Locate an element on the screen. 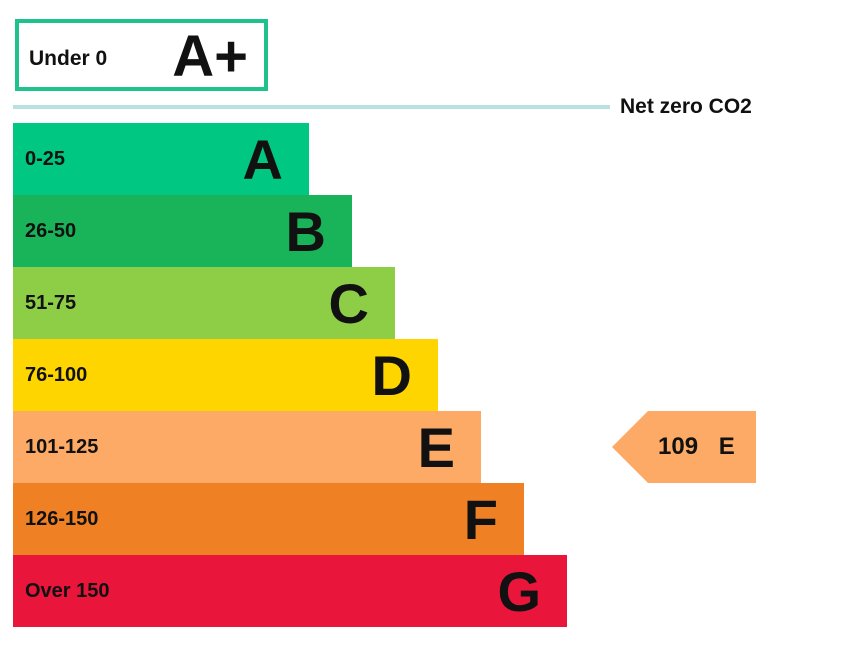 This screenshot has height=649, width=850. band-g: Over 150 G is located at coordinates (290, 591).